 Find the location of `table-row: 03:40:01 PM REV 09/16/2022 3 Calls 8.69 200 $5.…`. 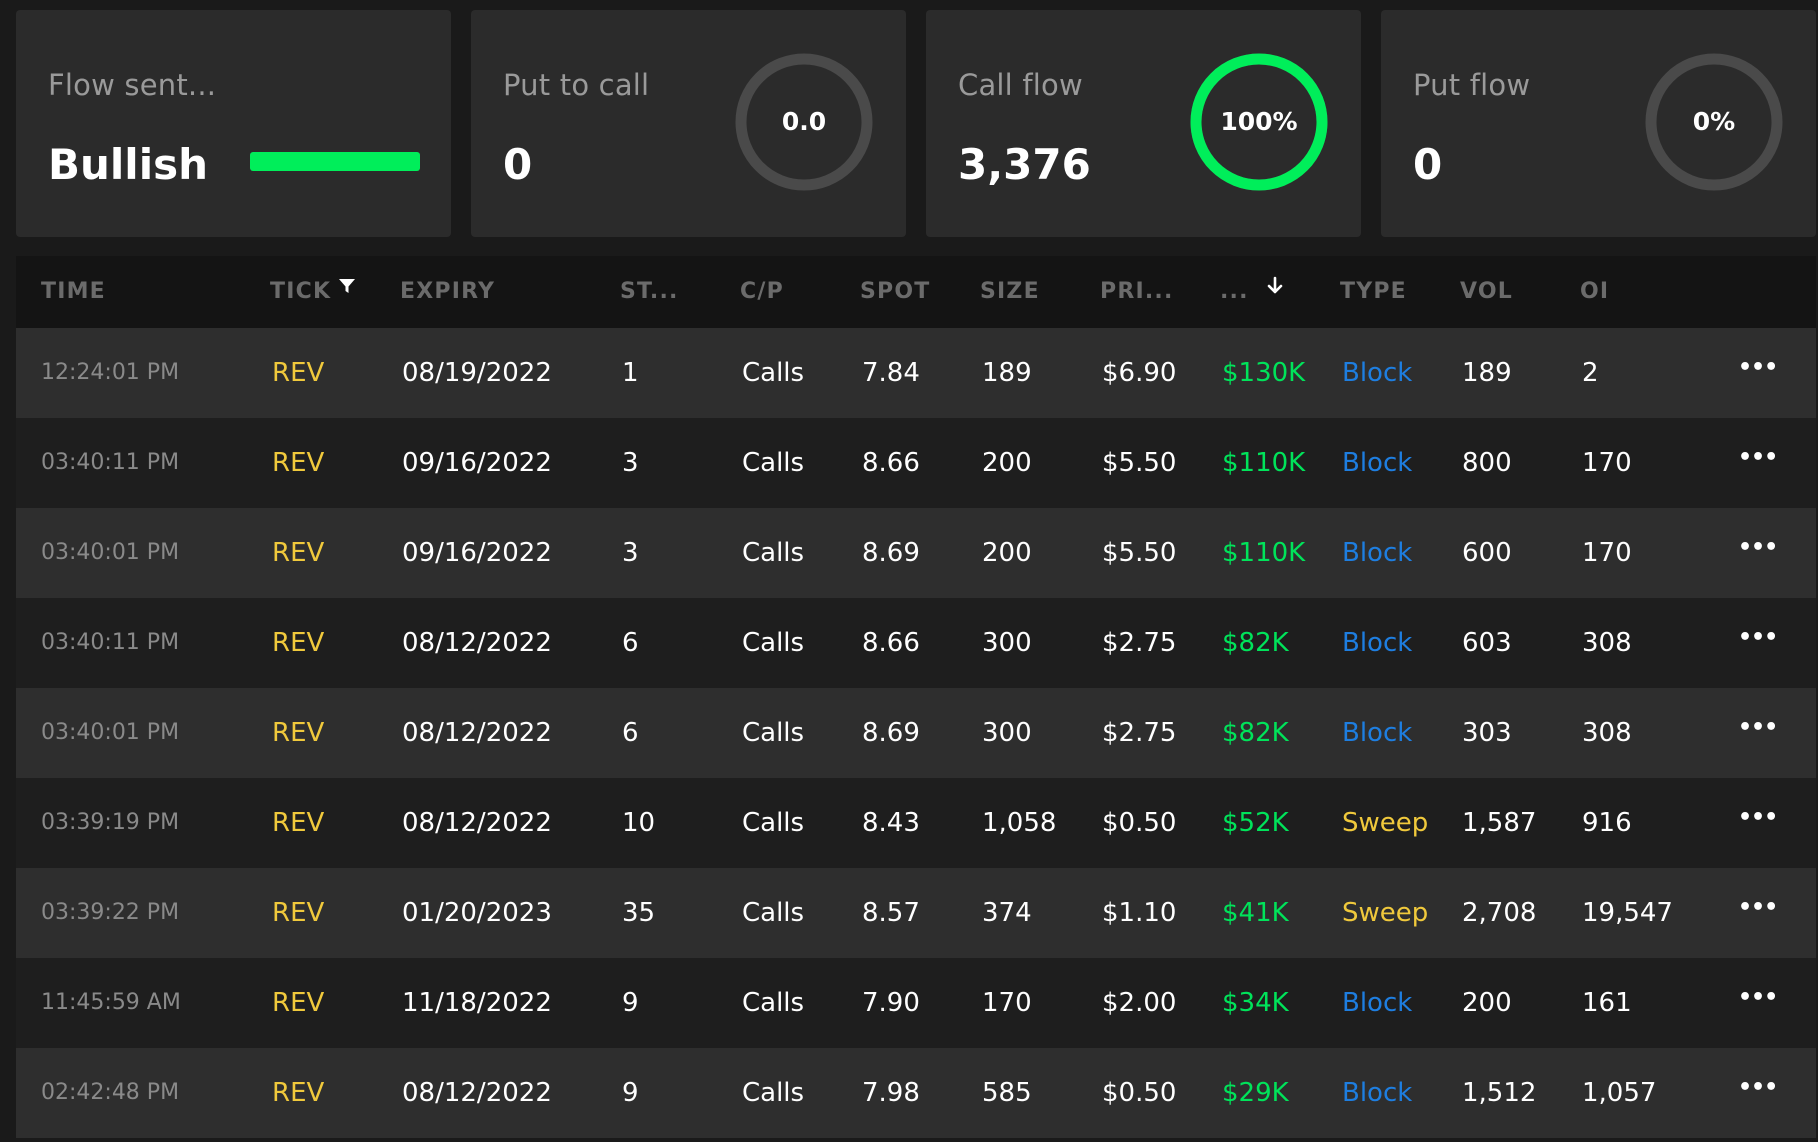

table-row: 03:40:01 PM REV 09/16/2022 3 Calls 8.69 200 $5.… is located at coordinates (916, 553).